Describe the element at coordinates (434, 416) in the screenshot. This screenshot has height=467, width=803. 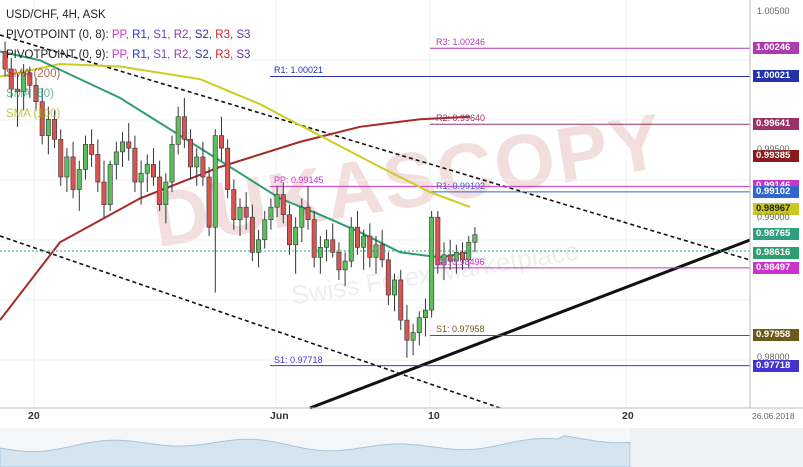
I see `x-tick: 10` at that location.